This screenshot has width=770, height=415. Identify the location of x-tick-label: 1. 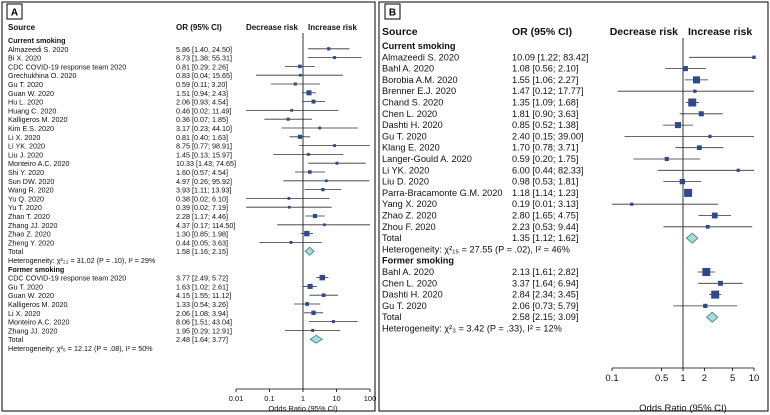
(682, 378).